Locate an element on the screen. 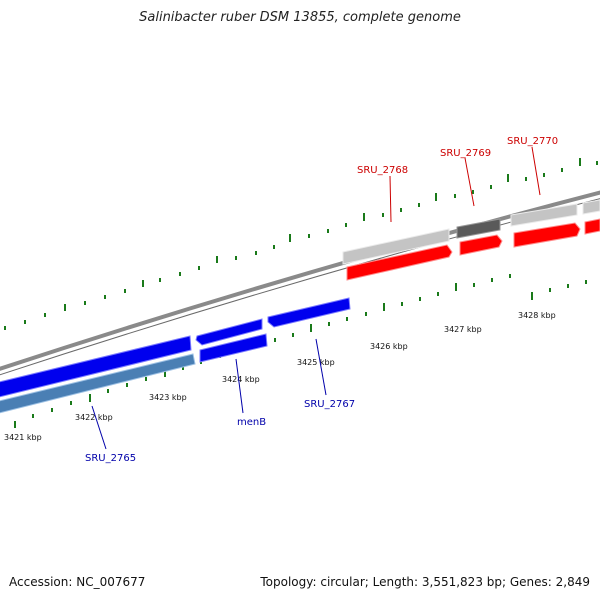 The height and width of the screenshot is (600, 600). gene-label: SRU_2765 is located at coordinates (110, 458).